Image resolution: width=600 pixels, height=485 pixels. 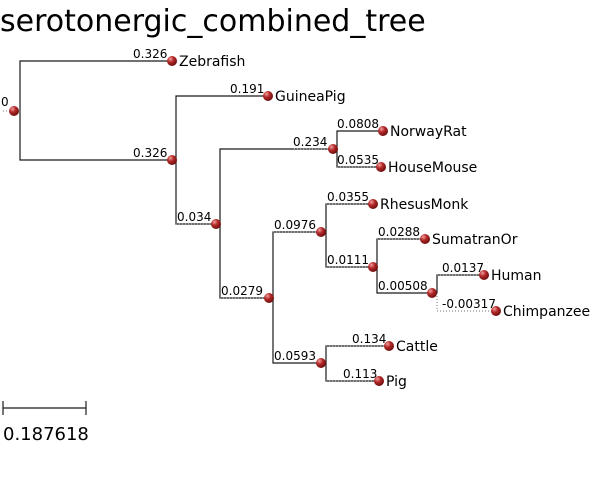 What do you see at coordinates (383, 131) in the screenshot?
I see `leaf-node-norwayrat` at bounding box center [383, 131].